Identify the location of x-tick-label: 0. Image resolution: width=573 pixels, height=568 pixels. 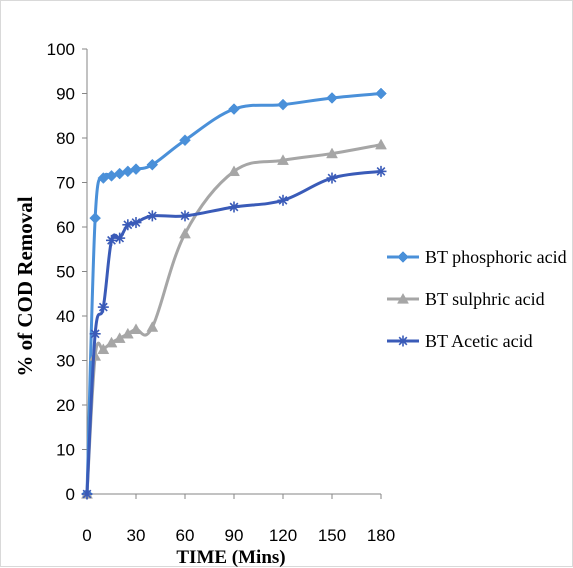
(86, 535).